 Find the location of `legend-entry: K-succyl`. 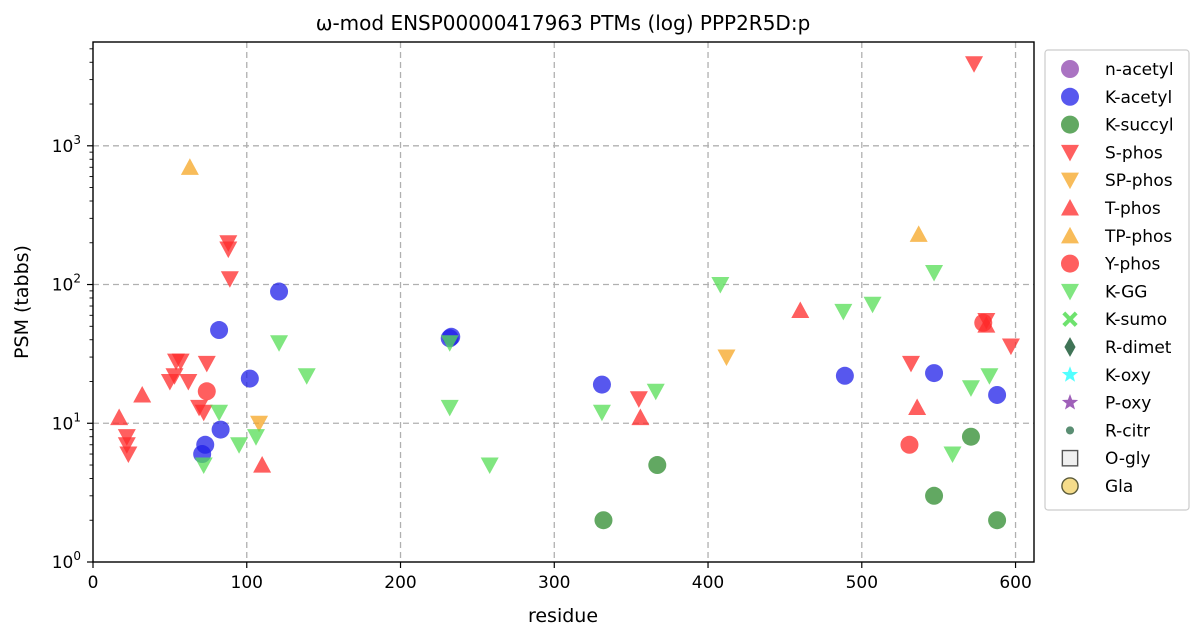

legend-entry: K-succyl is located at coordinates (1117, 125).